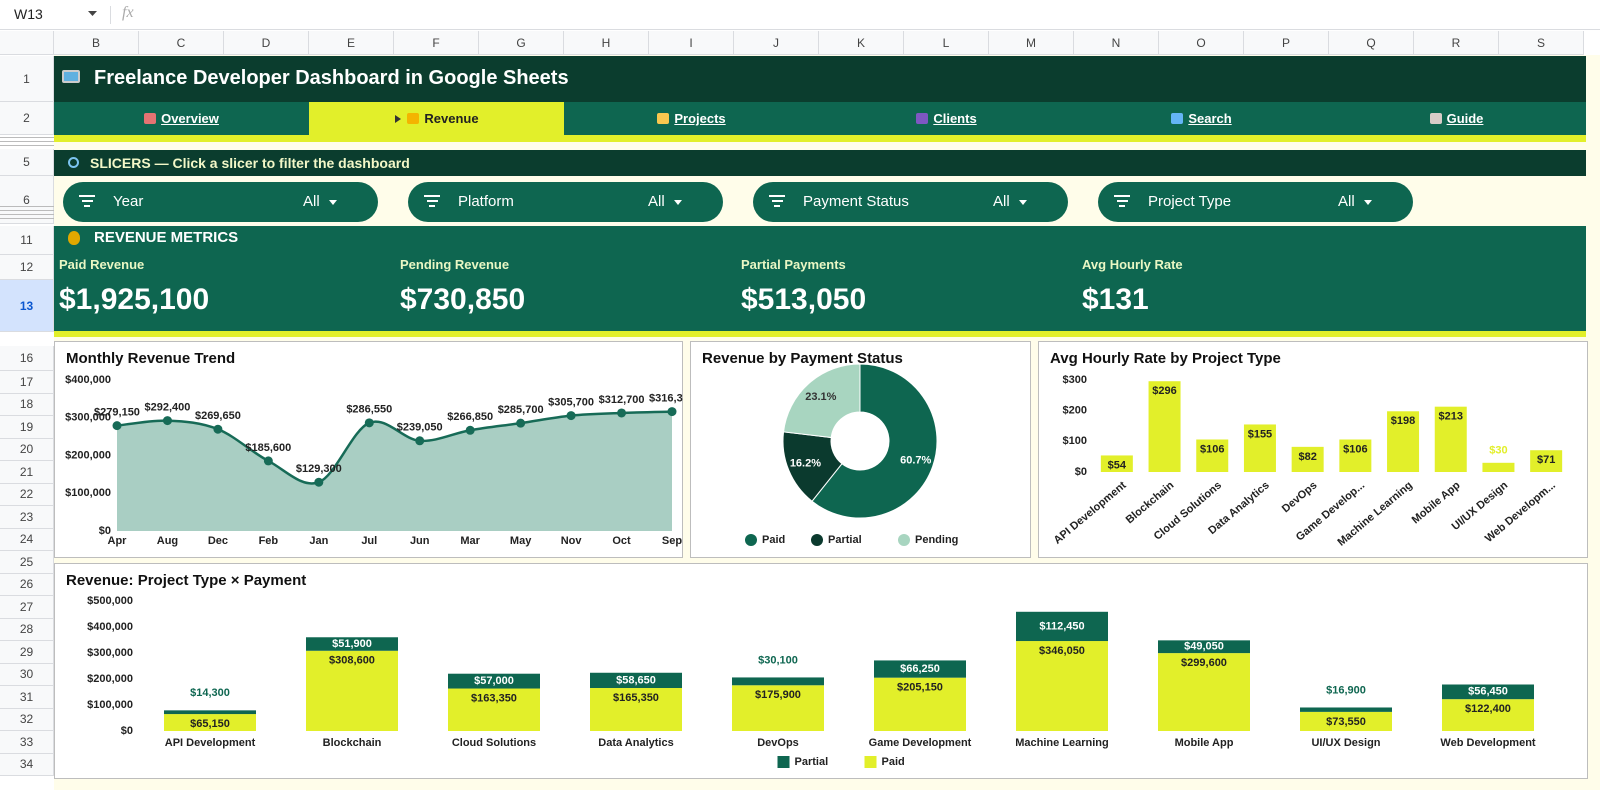 The width and height of the screenshot is (1600, 790). I want to click on row-header: 28, so click(27, 629).